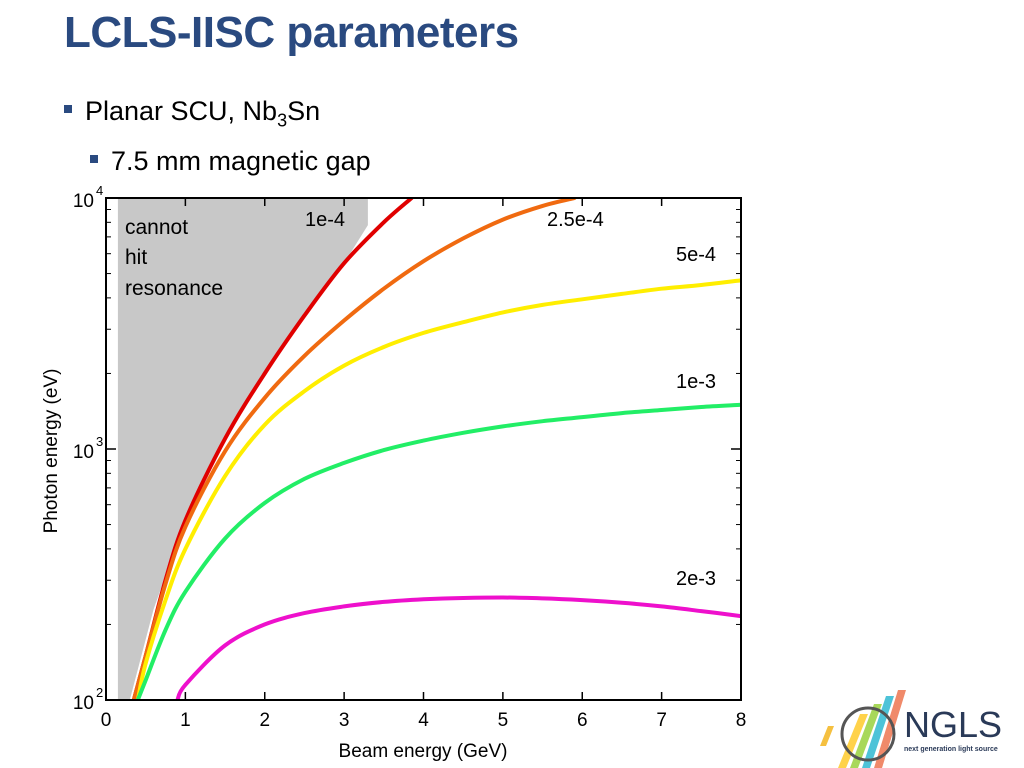 This screenshot has height=768, width=1024. Describe the element at coordinates (174, 288) in the screenshot. I see `annotation-line-3: resonance` at that location.